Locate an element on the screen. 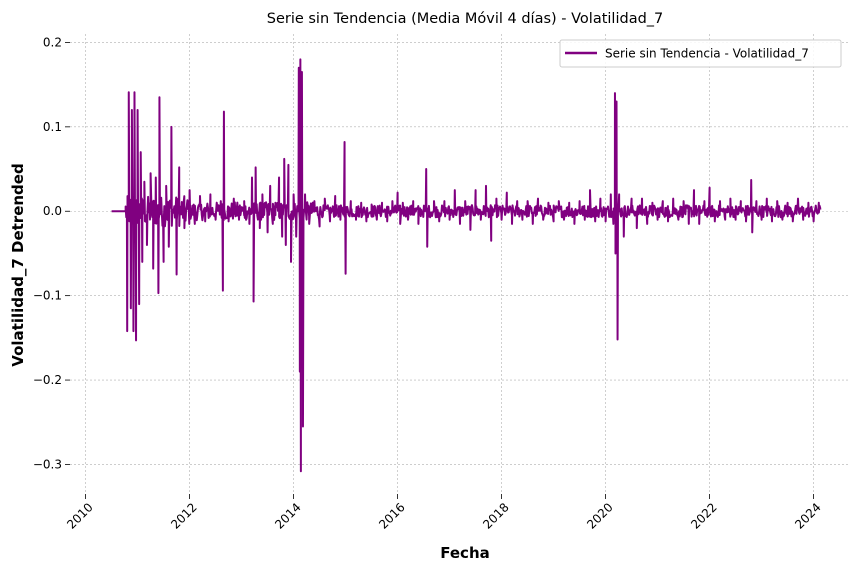 The height and width of the screenshot is (572, 861). legend: Serie sin Tendencia - Volatilidad_7 is located at coordinates (700, 53).